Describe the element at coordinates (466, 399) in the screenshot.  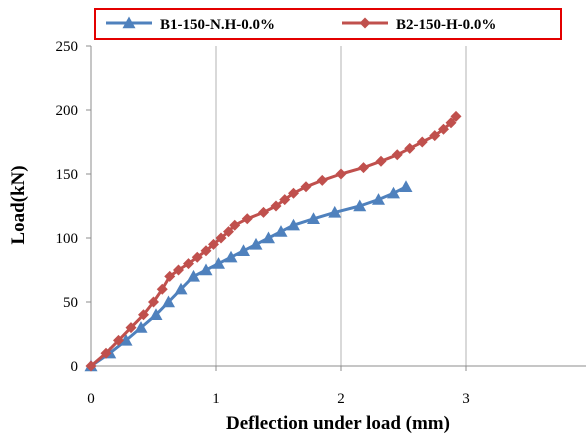
I see `x-tick-label: 3` at that location.